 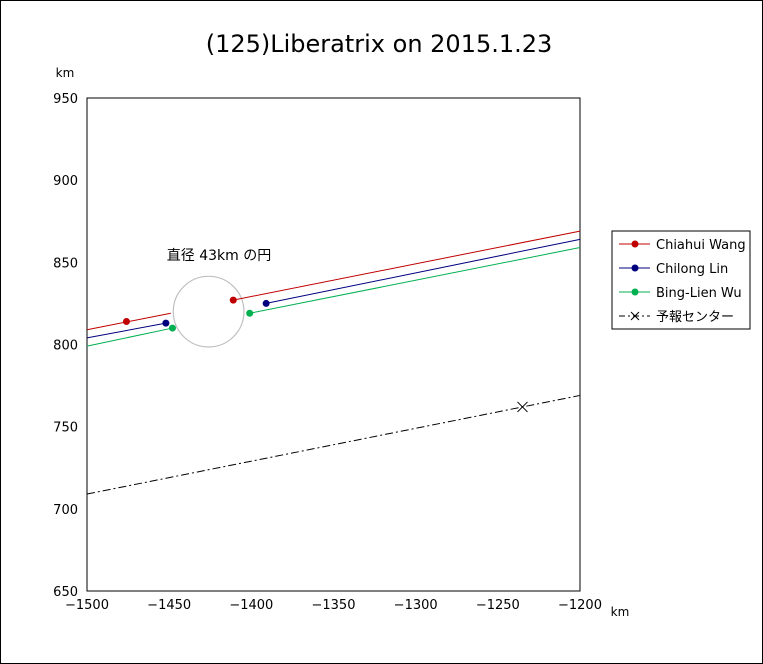 What do you see at coordinates (701, 245) in the screenshot?
I see `legend-label-0: Chiahui Wang` at bounding box center [701, 245].